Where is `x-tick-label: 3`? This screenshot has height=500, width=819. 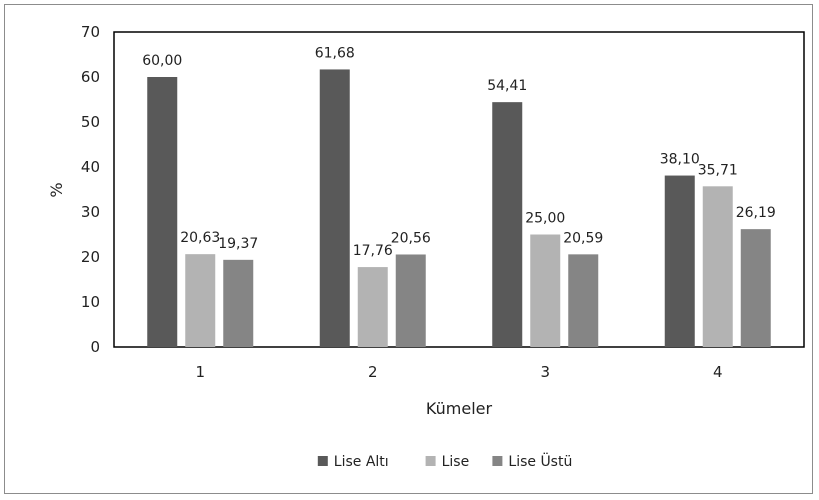 x-tick-label: 3 is located at coordinates (545, 372).